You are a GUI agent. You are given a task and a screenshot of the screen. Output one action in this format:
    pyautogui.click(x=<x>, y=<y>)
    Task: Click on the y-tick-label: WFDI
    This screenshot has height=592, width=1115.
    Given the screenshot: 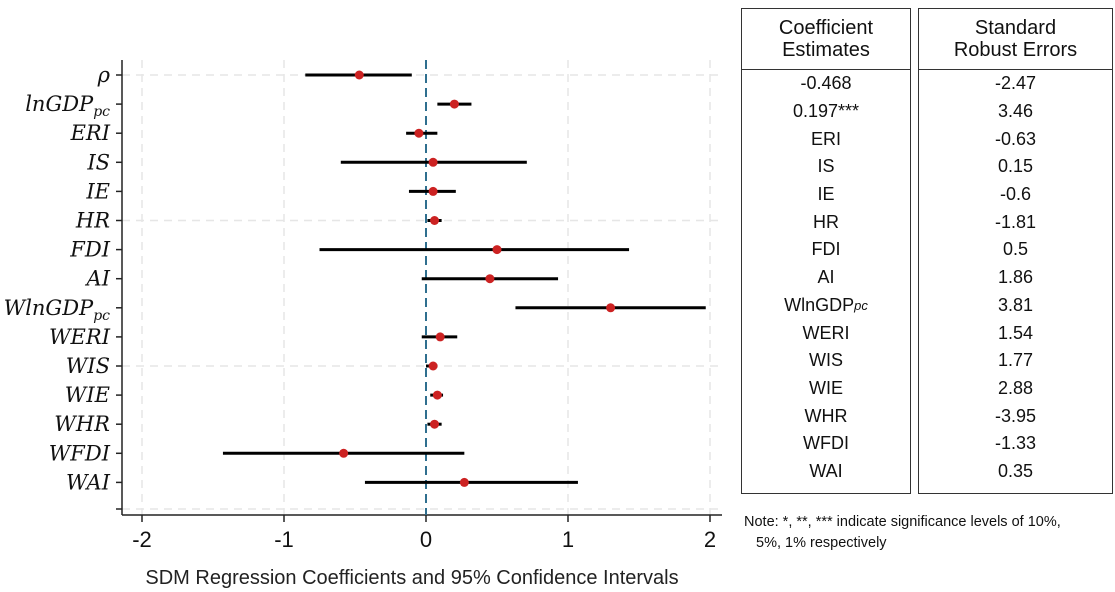 What is the action you would take?
    pyautogui.click(x=80, y=453)
    